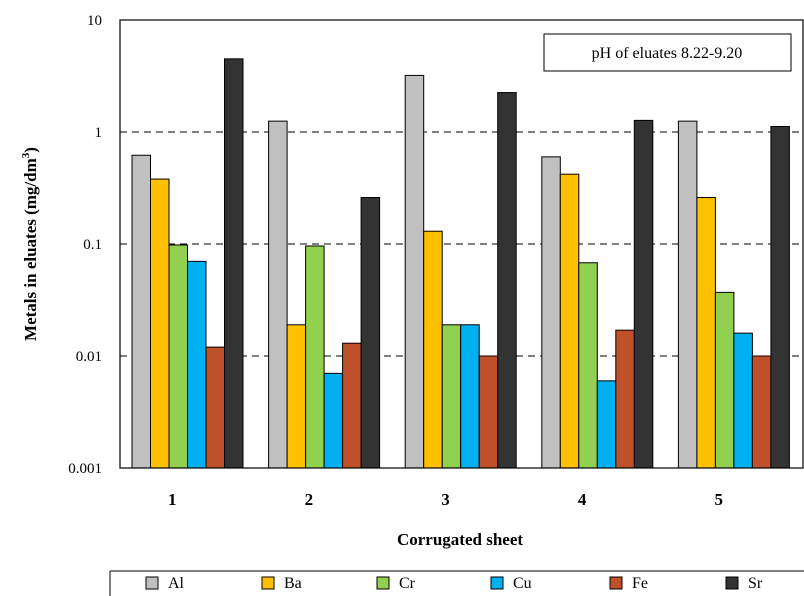 The width and height of the screenshot is (804, 596). Describe the element at coordinates (616, 583) in the screenshot. I see `legend-swatch-fe` at that location.